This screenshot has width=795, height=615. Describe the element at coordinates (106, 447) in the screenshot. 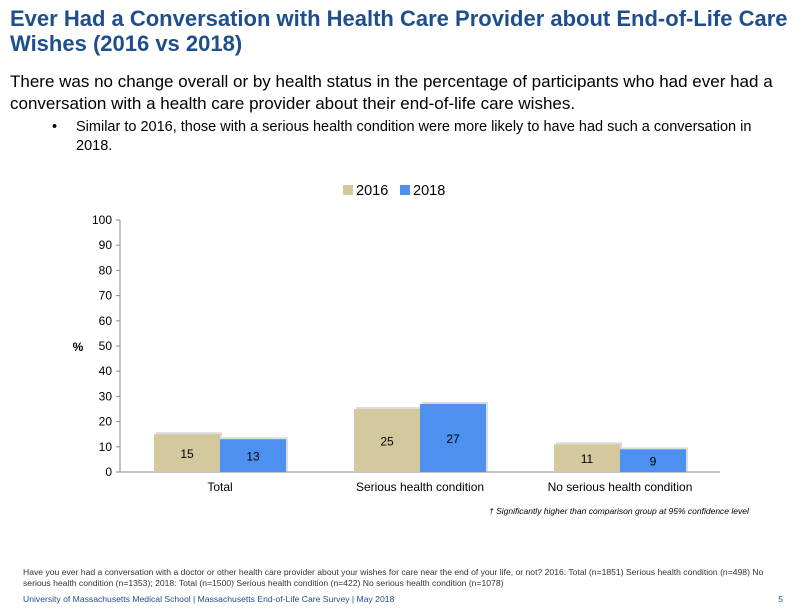

I see `y-tick-label: 10` at that location.